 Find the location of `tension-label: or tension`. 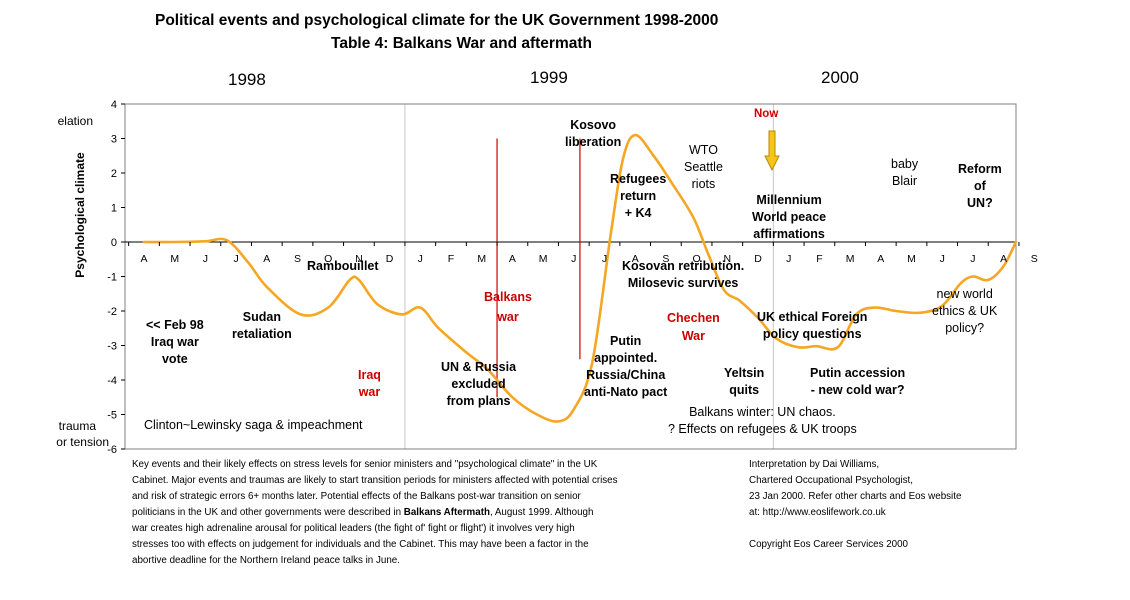

tension-label: or tension is located at coordinates (82, 442).